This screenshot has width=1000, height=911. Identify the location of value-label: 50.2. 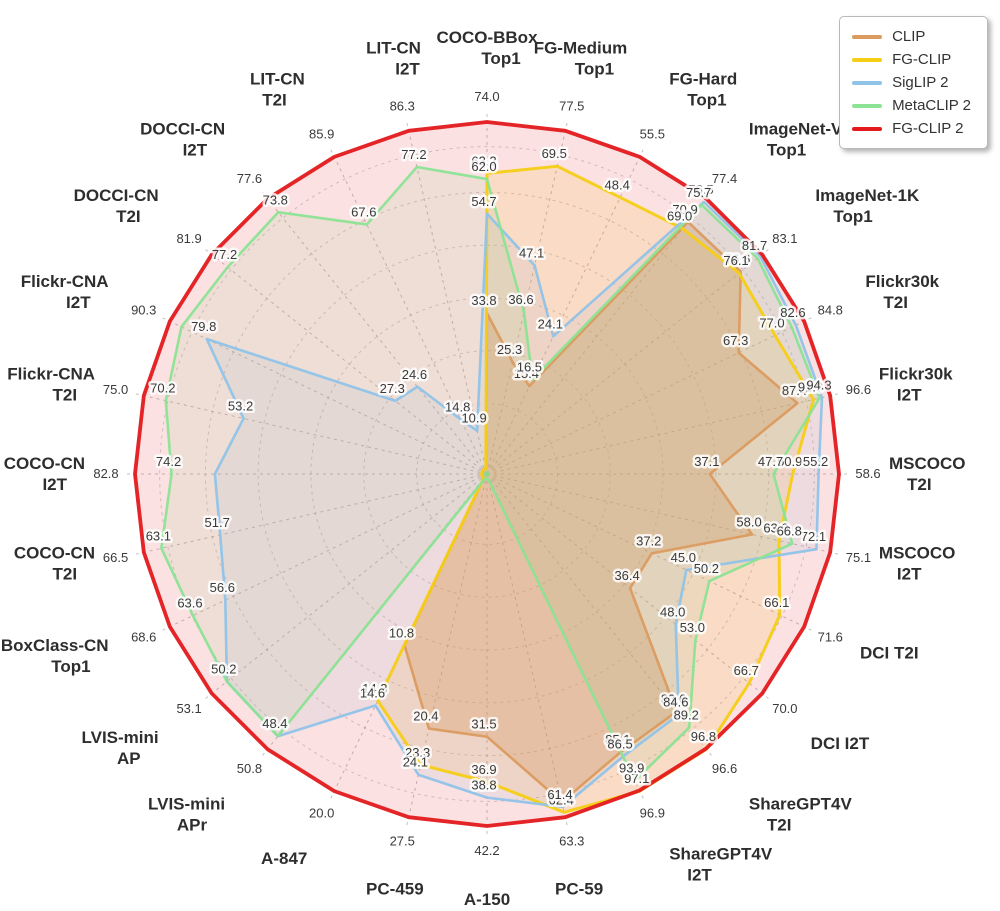
(223, 668).